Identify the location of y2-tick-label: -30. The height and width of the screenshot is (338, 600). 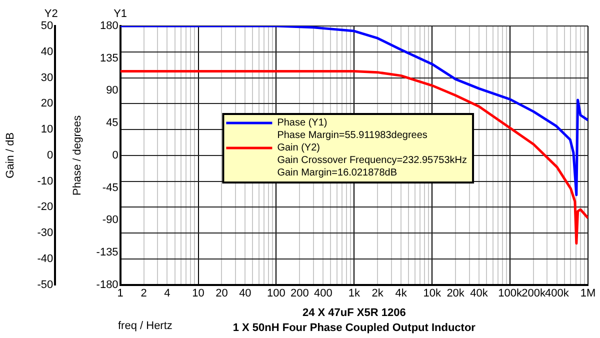
(45, 233).